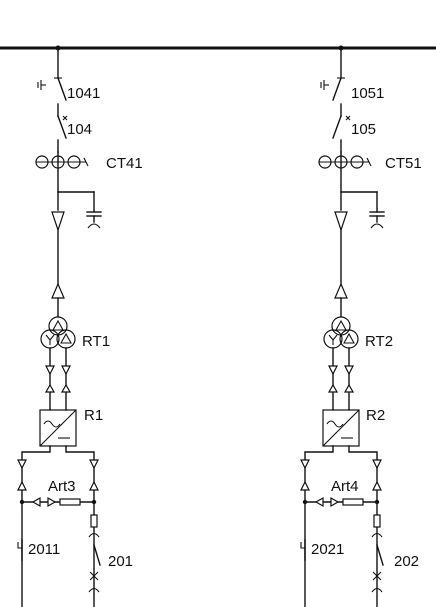 The width and height of the screenshot is (436, 607). I want to click on dc-disconnector-label: 2021, so click(327, 549).